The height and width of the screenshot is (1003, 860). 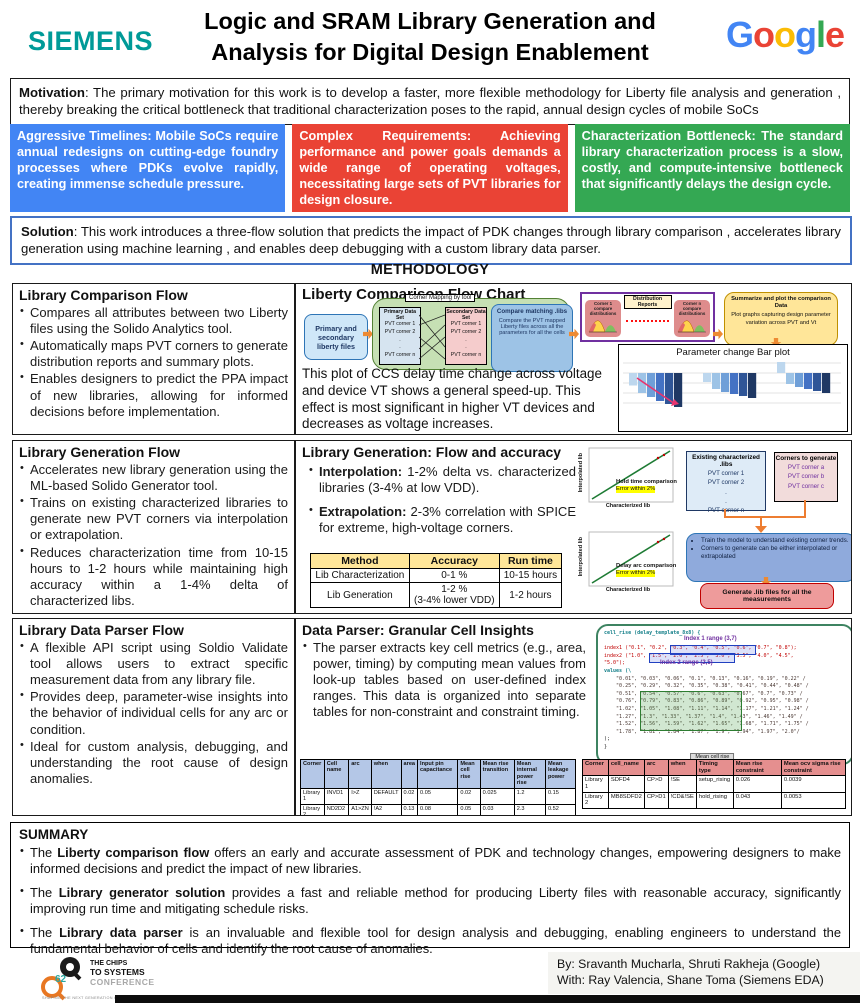 I want to click on column-header: cell_name, so click(x=626, y=767).